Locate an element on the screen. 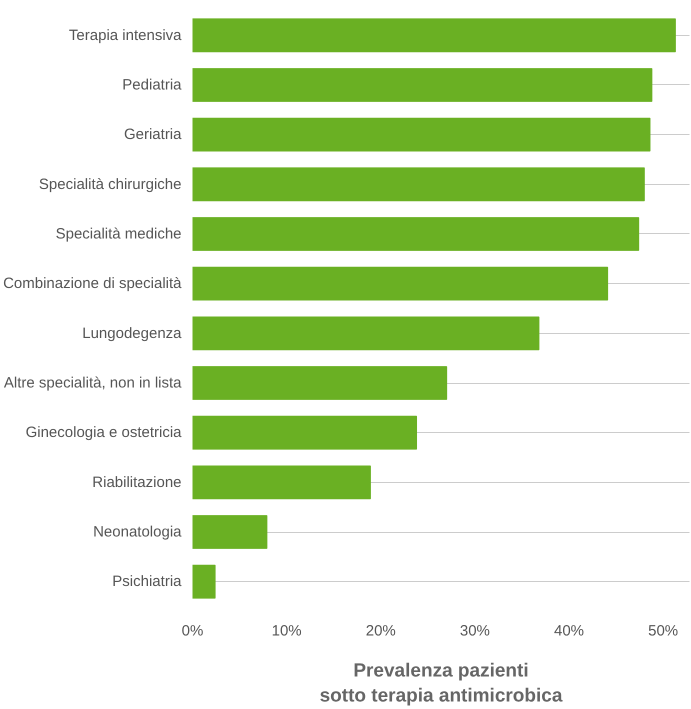  x-tick-label: 0% is located at coordinates (193, 631).